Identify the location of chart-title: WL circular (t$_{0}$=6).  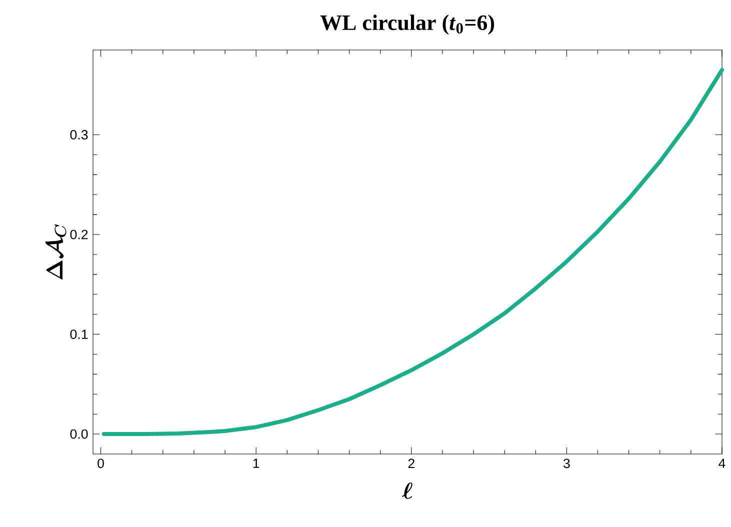
(407, 24).